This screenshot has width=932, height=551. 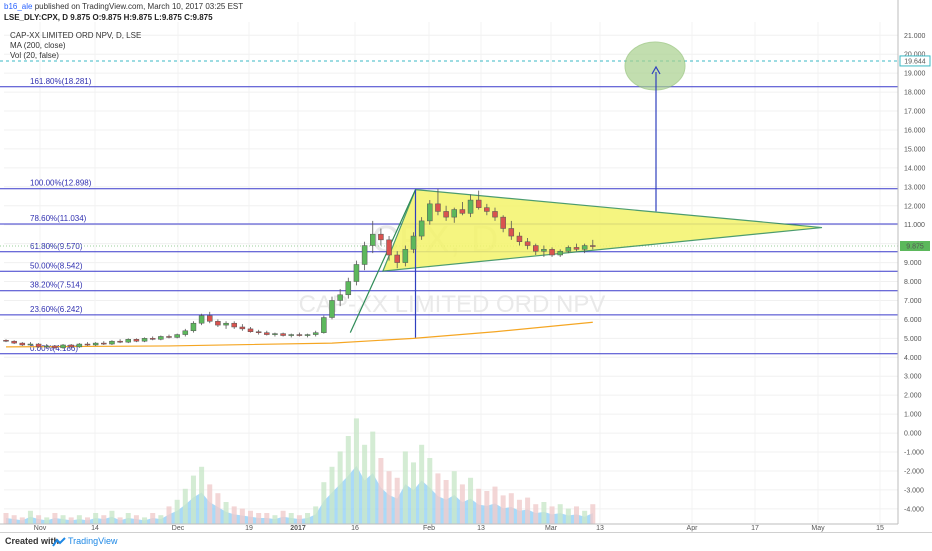 What do you see at coordinates (93, 541) in the screenshot?
I see `tradingview-brand: TradingView` at bounding box center [93, 541].